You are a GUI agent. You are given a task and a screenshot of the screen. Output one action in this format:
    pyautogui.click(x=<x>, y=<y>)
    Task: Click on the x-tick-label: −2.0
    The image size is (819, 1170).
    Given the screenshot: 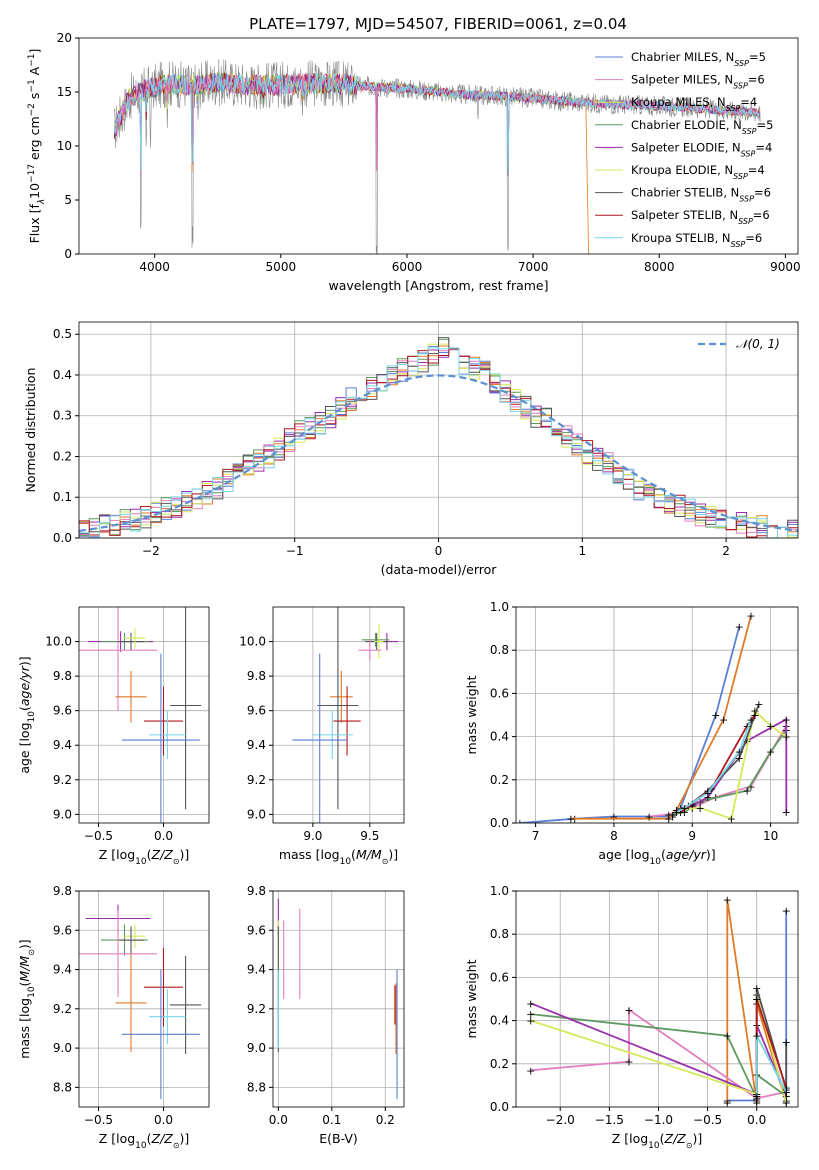 What is the action you would take?
    pyautogui.click(x=560, y=1120)
    